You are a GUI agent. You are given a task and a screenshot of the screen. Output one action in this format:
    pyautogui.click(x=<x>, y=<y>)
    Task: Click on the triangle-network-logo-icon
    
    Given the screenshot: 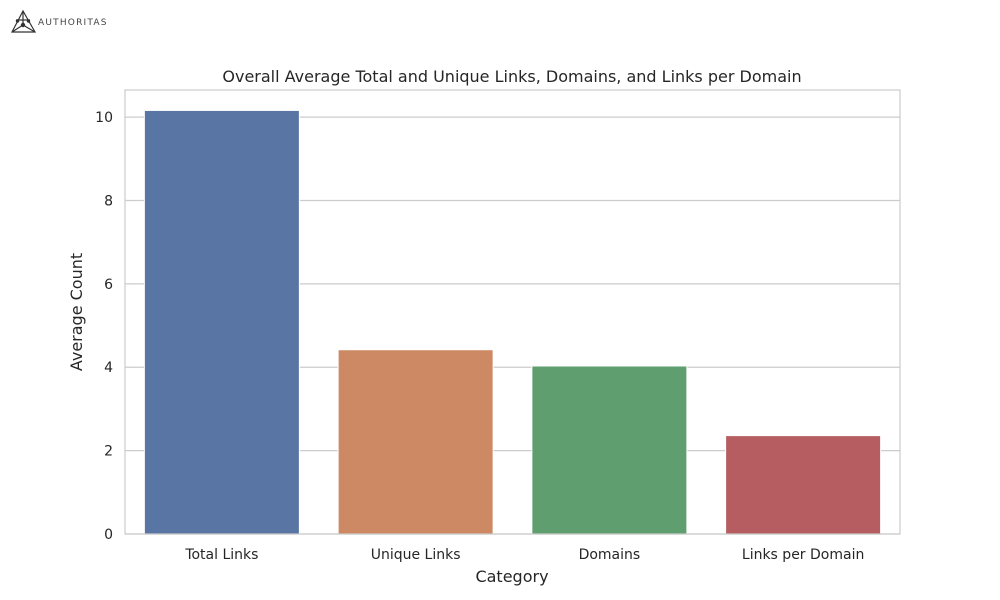 What is the action you would take?
    pyautogui.click(x=24, y=21)
    